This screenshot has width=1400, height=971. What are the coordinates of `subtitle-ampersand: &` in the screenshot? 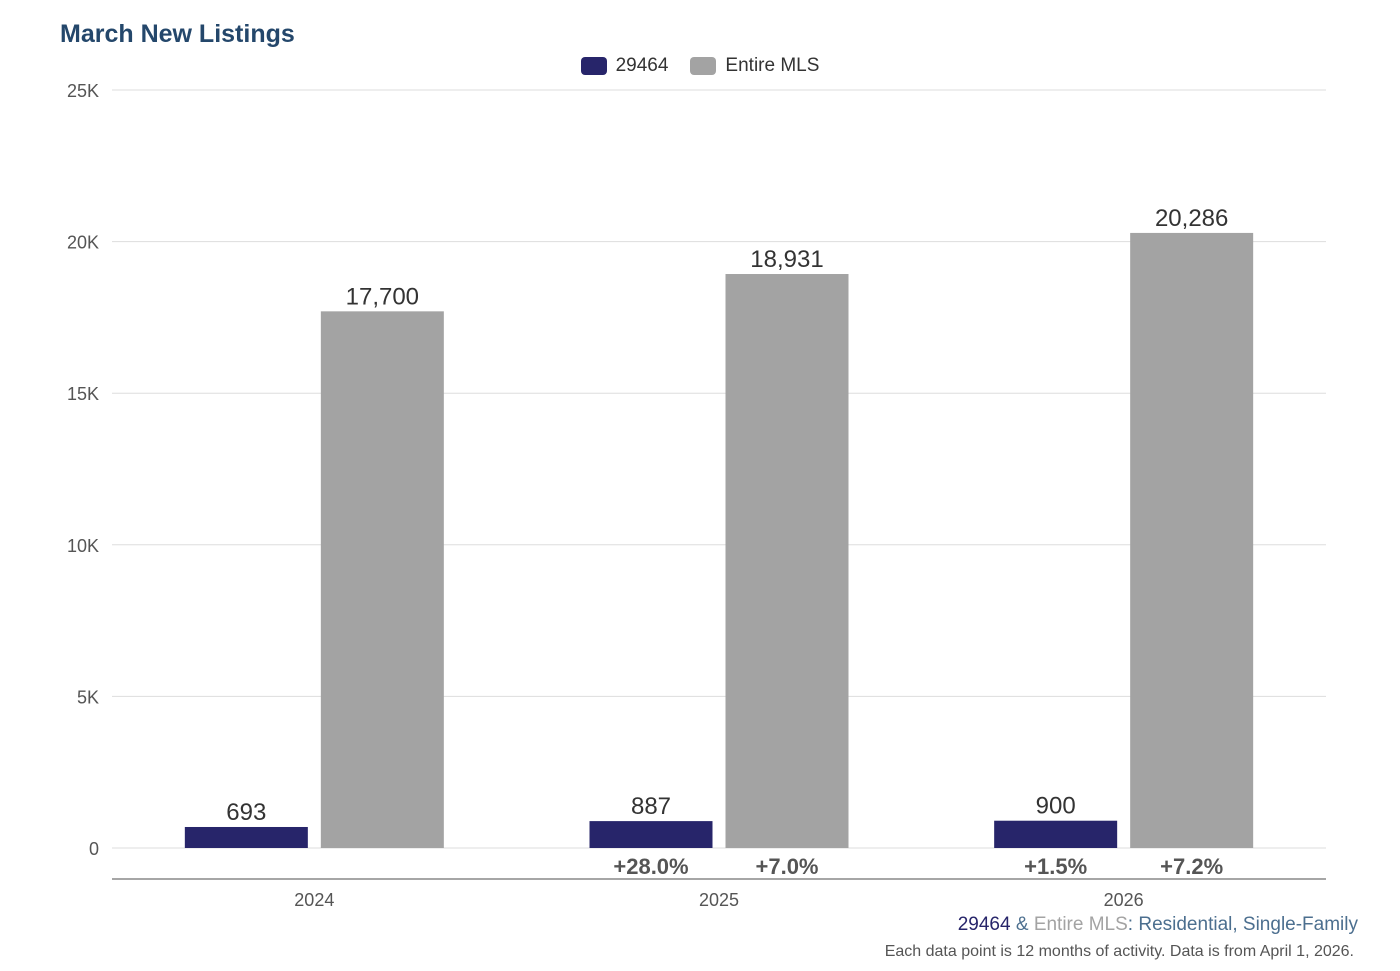 It's located at (1022, 924).